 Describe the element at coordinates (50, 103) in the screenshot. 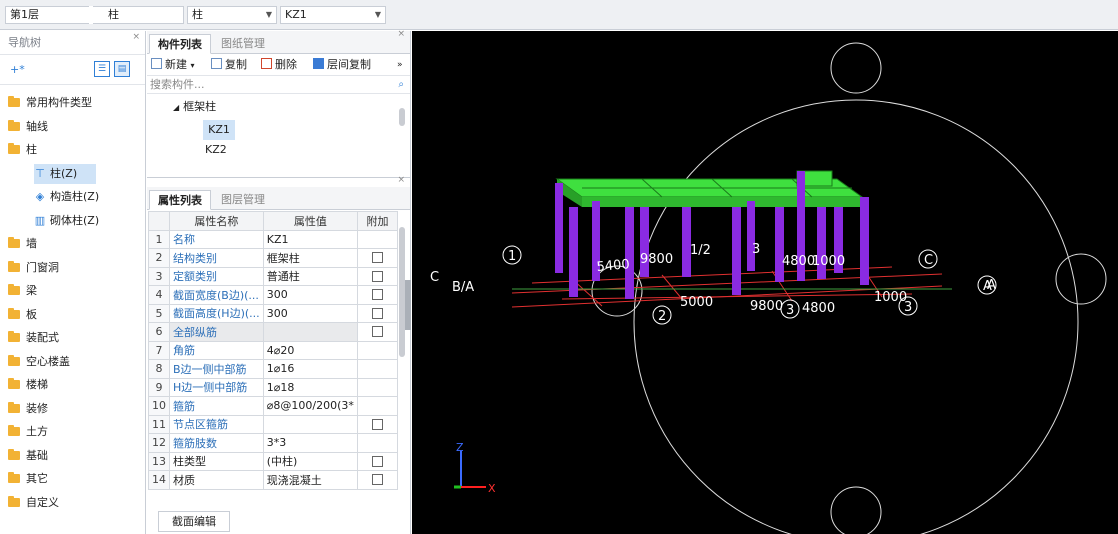

I see `sidebar-item-0: 常用构件类型` at that location.